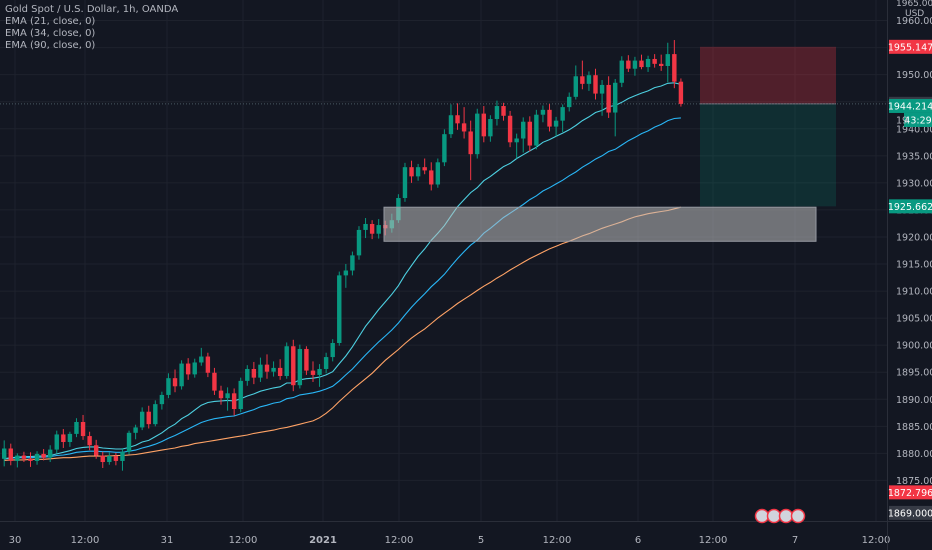 This screenshot has width=932, height=550. I want to click on x-tick-label: 5, so click(481, 540).